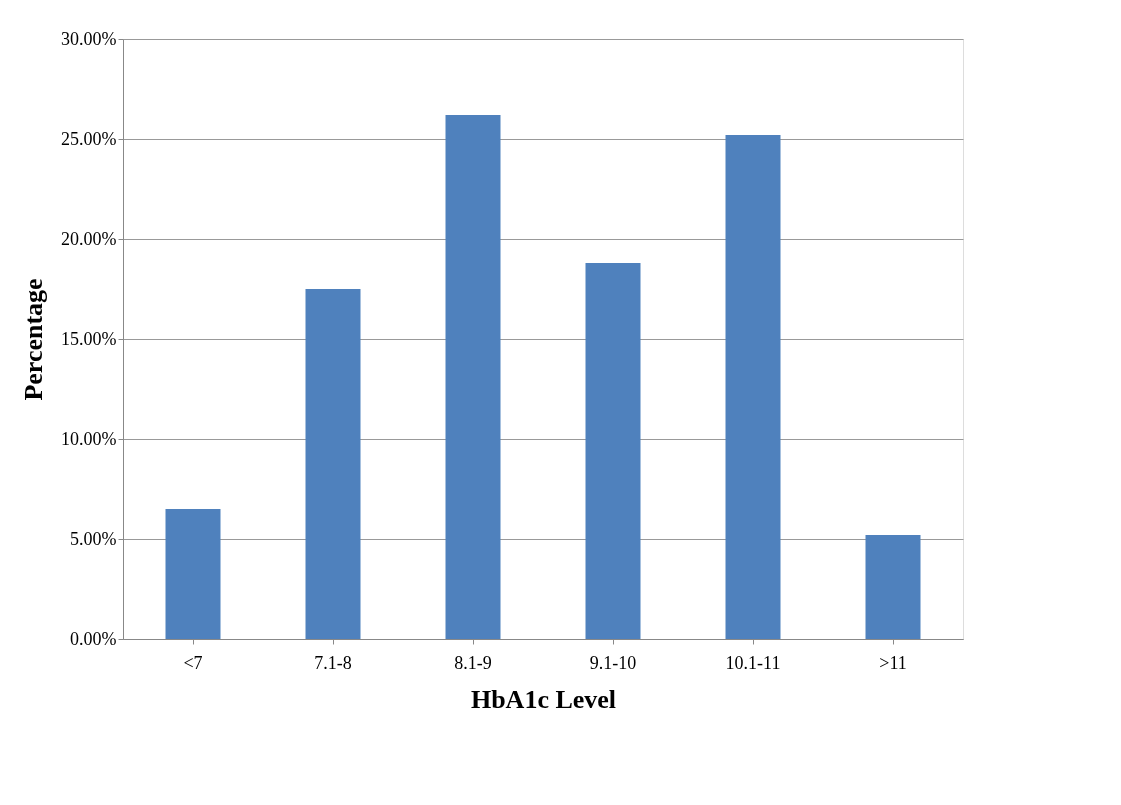 This screenshot has width=1121, height=805. I want to click on x-tick-label: <7, so click(193, 662).